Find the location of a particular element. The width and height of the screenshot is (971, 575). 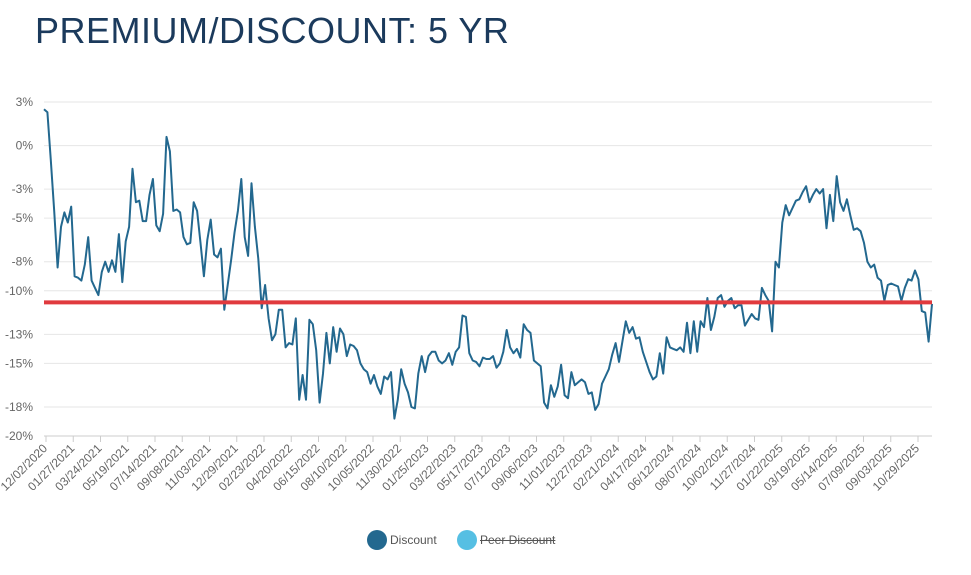

y-tick-label: -8% is located at coordinates (23, 262).